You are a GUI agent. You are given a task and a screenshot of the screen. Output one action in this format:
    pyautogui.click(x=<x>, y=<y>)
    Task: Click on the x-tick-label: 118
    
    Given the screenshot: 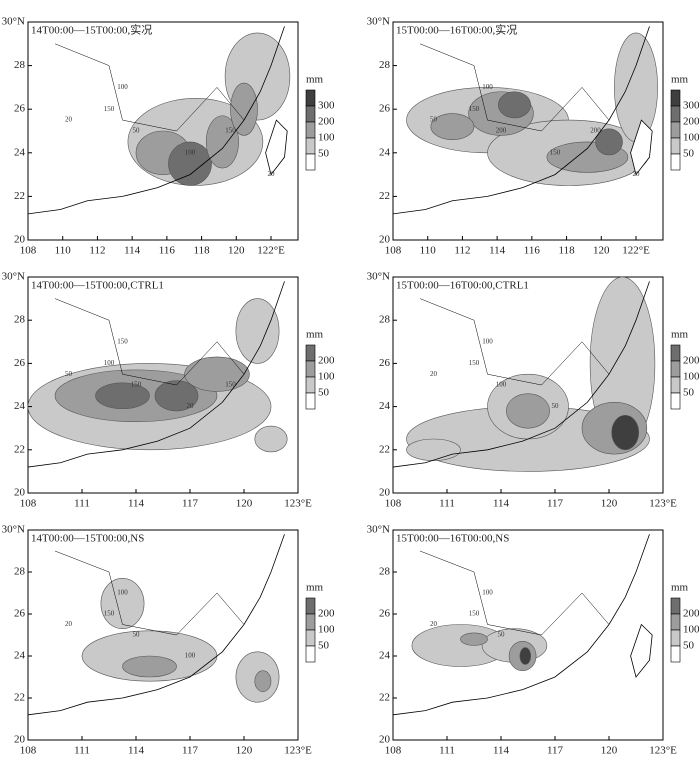 What is the action you would take?
    pyautogui.click(x=567, y=251)
    